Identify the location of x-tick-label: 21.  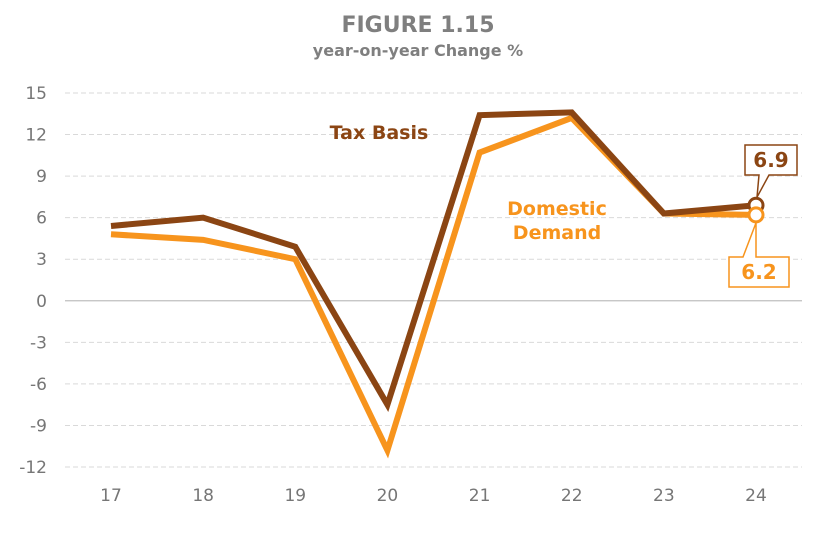
(480, 496).